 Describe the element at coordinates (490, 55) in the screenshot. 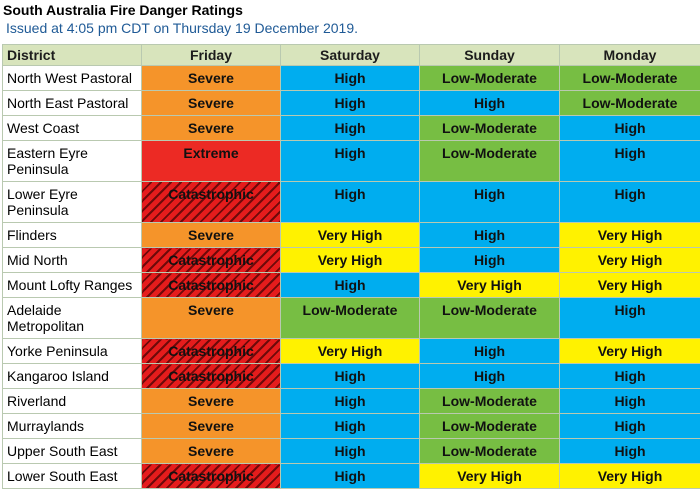

I see `column-header-day: Sunday` at that location.